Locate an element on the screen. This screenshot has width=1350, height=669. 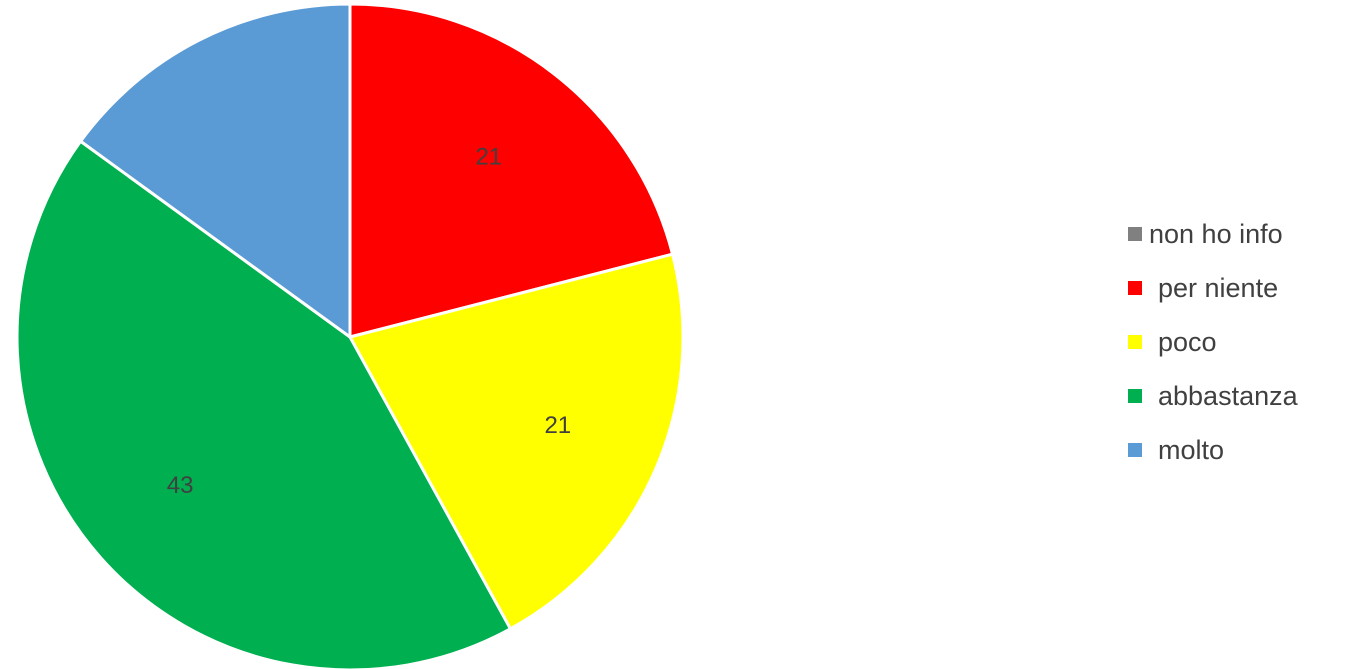
legend-item-abbastanza: abbastanza is located at coordinates (1213, 396).